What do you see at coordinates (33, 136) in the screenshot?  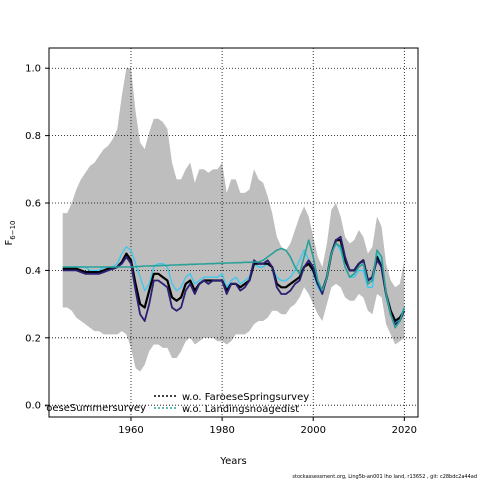 I see `y-tick-label: 0.8` at bounding box center [33, 136].